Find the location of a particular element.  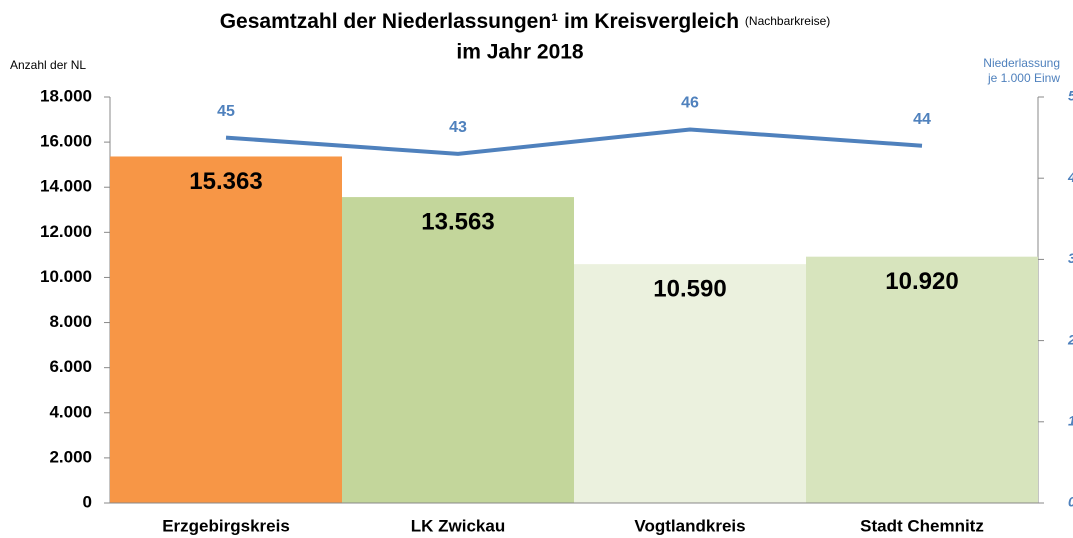

y2-tick-label: 10 is located at coordinates (1070, 421).